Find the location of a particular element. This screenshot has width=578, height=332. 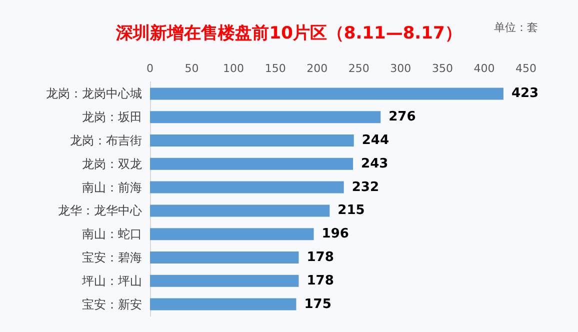

y-tick-label: 龙岗：龙岗中心城 is located at coordinates (94, 93).